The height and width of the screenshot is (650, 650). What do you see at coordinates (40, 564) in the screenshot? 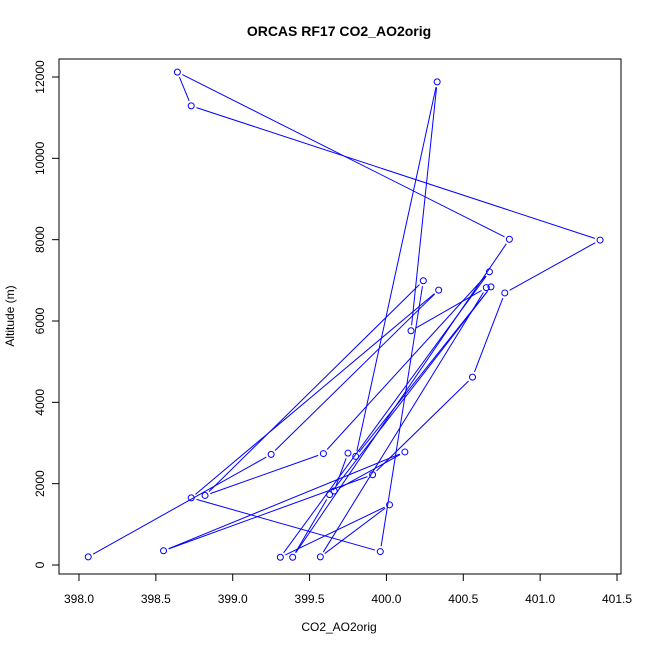
I see `y-tick-label: 0` at bounding box center [40, 564].